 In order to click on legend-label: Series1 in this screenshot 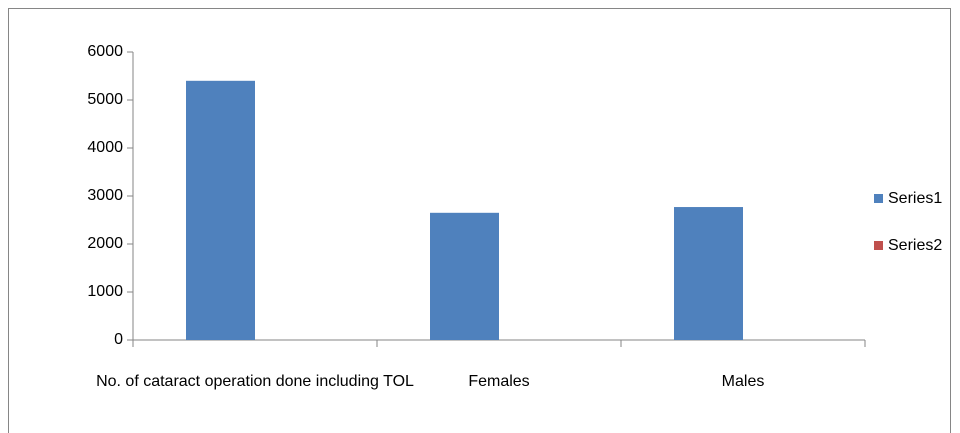, I will do `click(915, 198)`.